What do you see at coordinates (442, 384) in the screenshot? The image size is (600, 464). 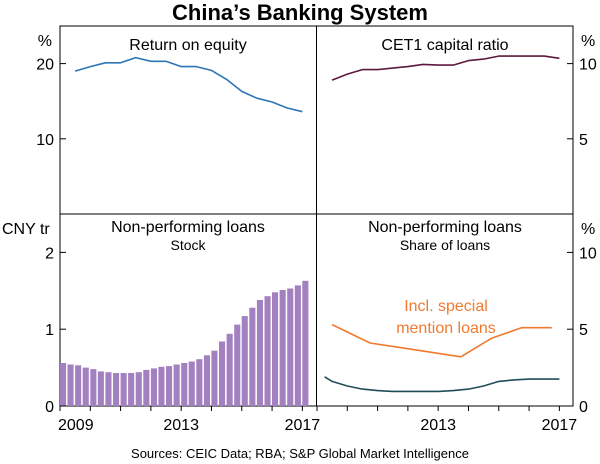 I see `npl-share-series-line` at bounding box center [442, 384].